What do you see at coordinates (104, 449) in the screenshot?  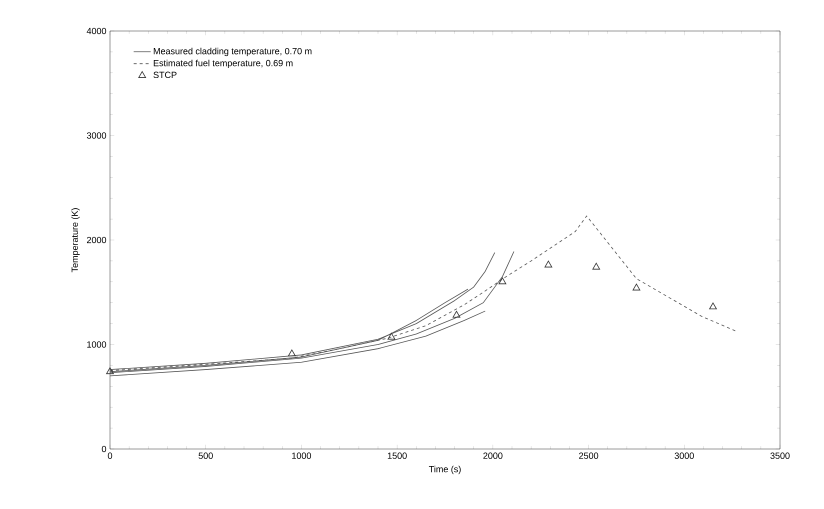 I see `y-tick-label: 0` at bounding box center [104, 449].